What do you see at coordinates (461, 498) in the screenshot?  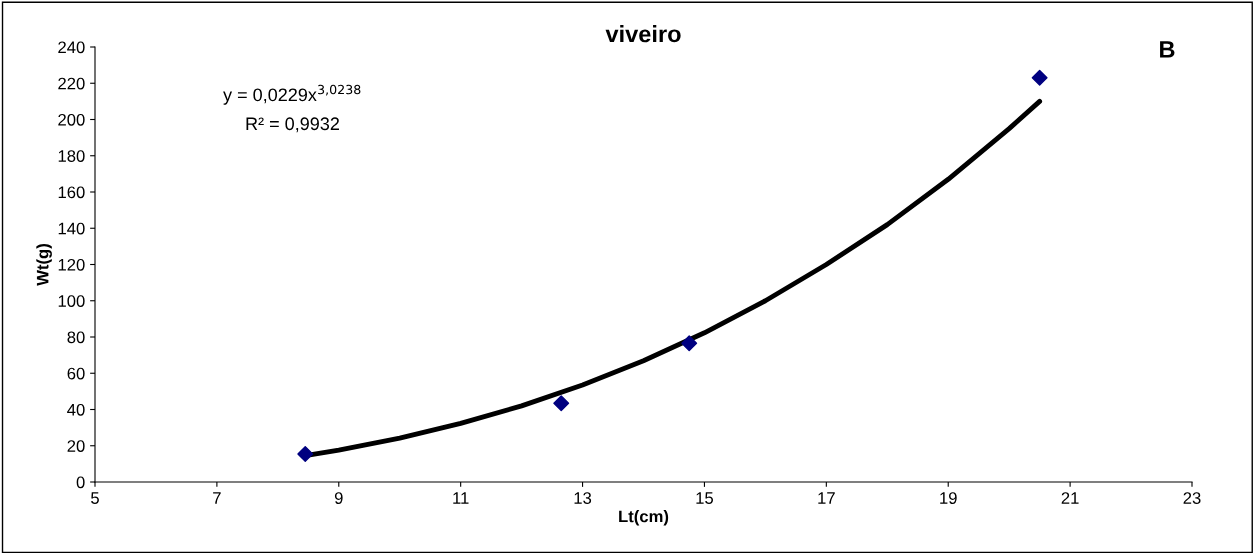 I see `x-tick-label: 11` at bounding box center [461, 498].